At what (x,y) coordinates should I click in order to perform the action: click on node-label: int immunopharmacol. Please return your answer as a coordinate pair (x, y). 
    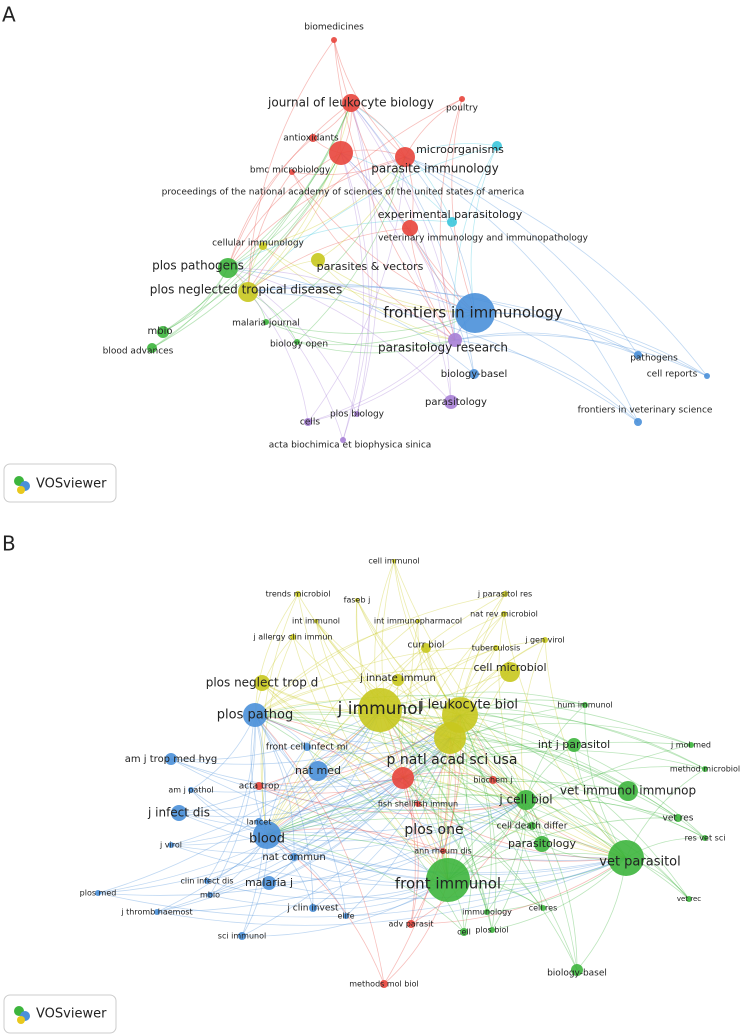
    Looking at the image, I should click on (418, 621).